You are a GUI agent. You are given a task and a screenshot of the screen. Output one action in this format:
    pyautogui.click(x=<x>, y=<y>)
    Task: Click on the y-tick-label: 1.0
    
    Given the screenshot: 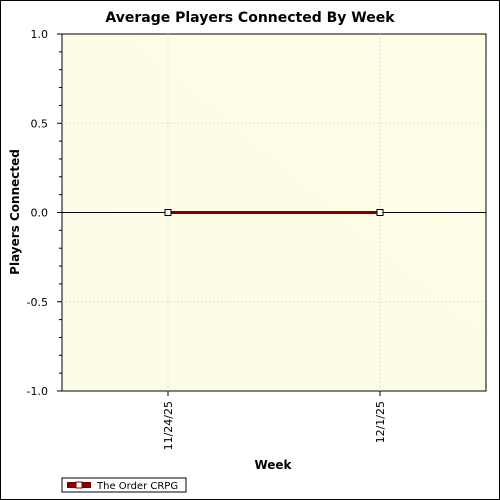 What is the action you would take?
    pyautogui.click(x=40, y=34)
    